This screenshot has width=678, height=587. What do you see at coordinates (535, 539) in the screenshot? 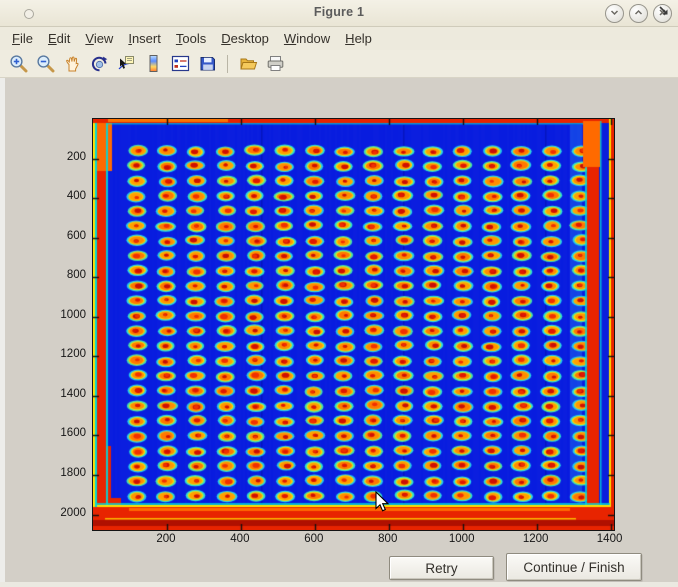
I see `x-tick-1200: 1200` at bounding box center [535, 539].